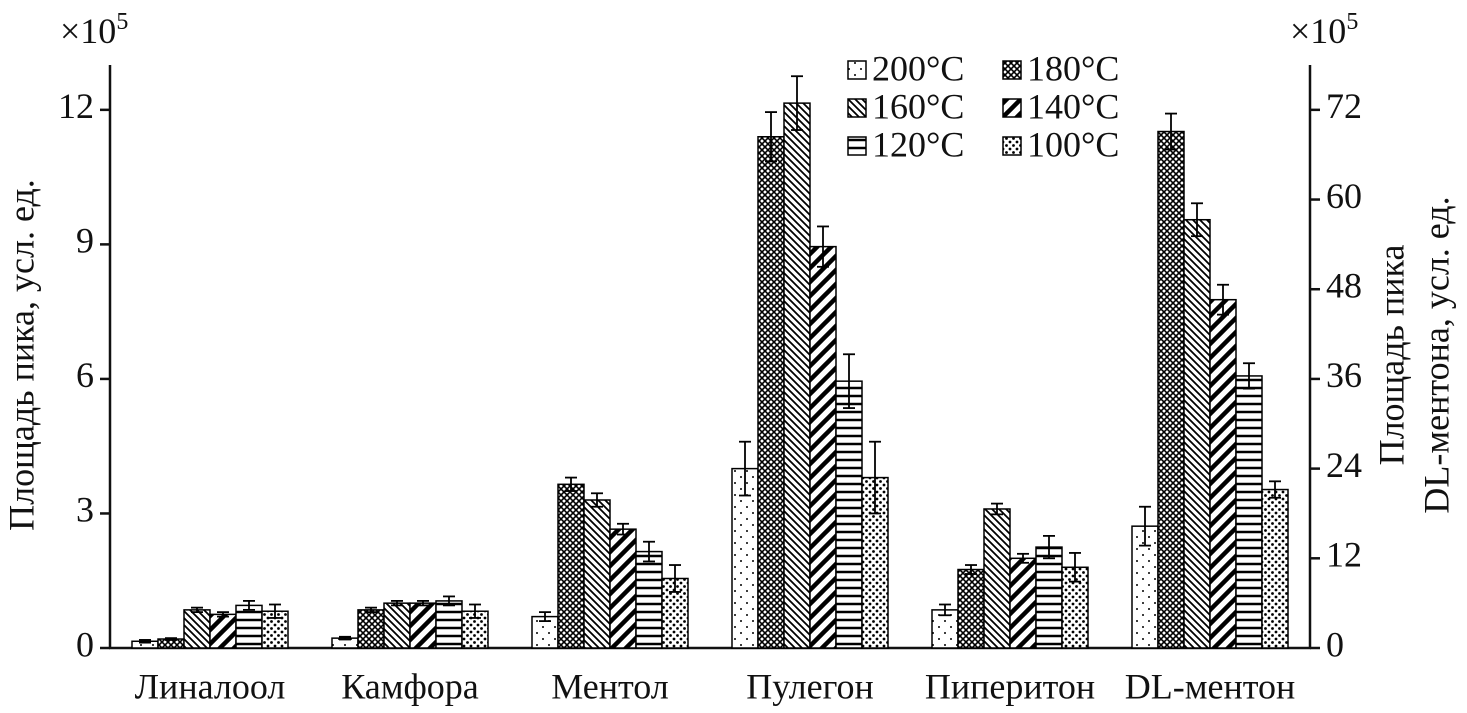  I want to click on legend-label: 180°C, so click(1073, 68).